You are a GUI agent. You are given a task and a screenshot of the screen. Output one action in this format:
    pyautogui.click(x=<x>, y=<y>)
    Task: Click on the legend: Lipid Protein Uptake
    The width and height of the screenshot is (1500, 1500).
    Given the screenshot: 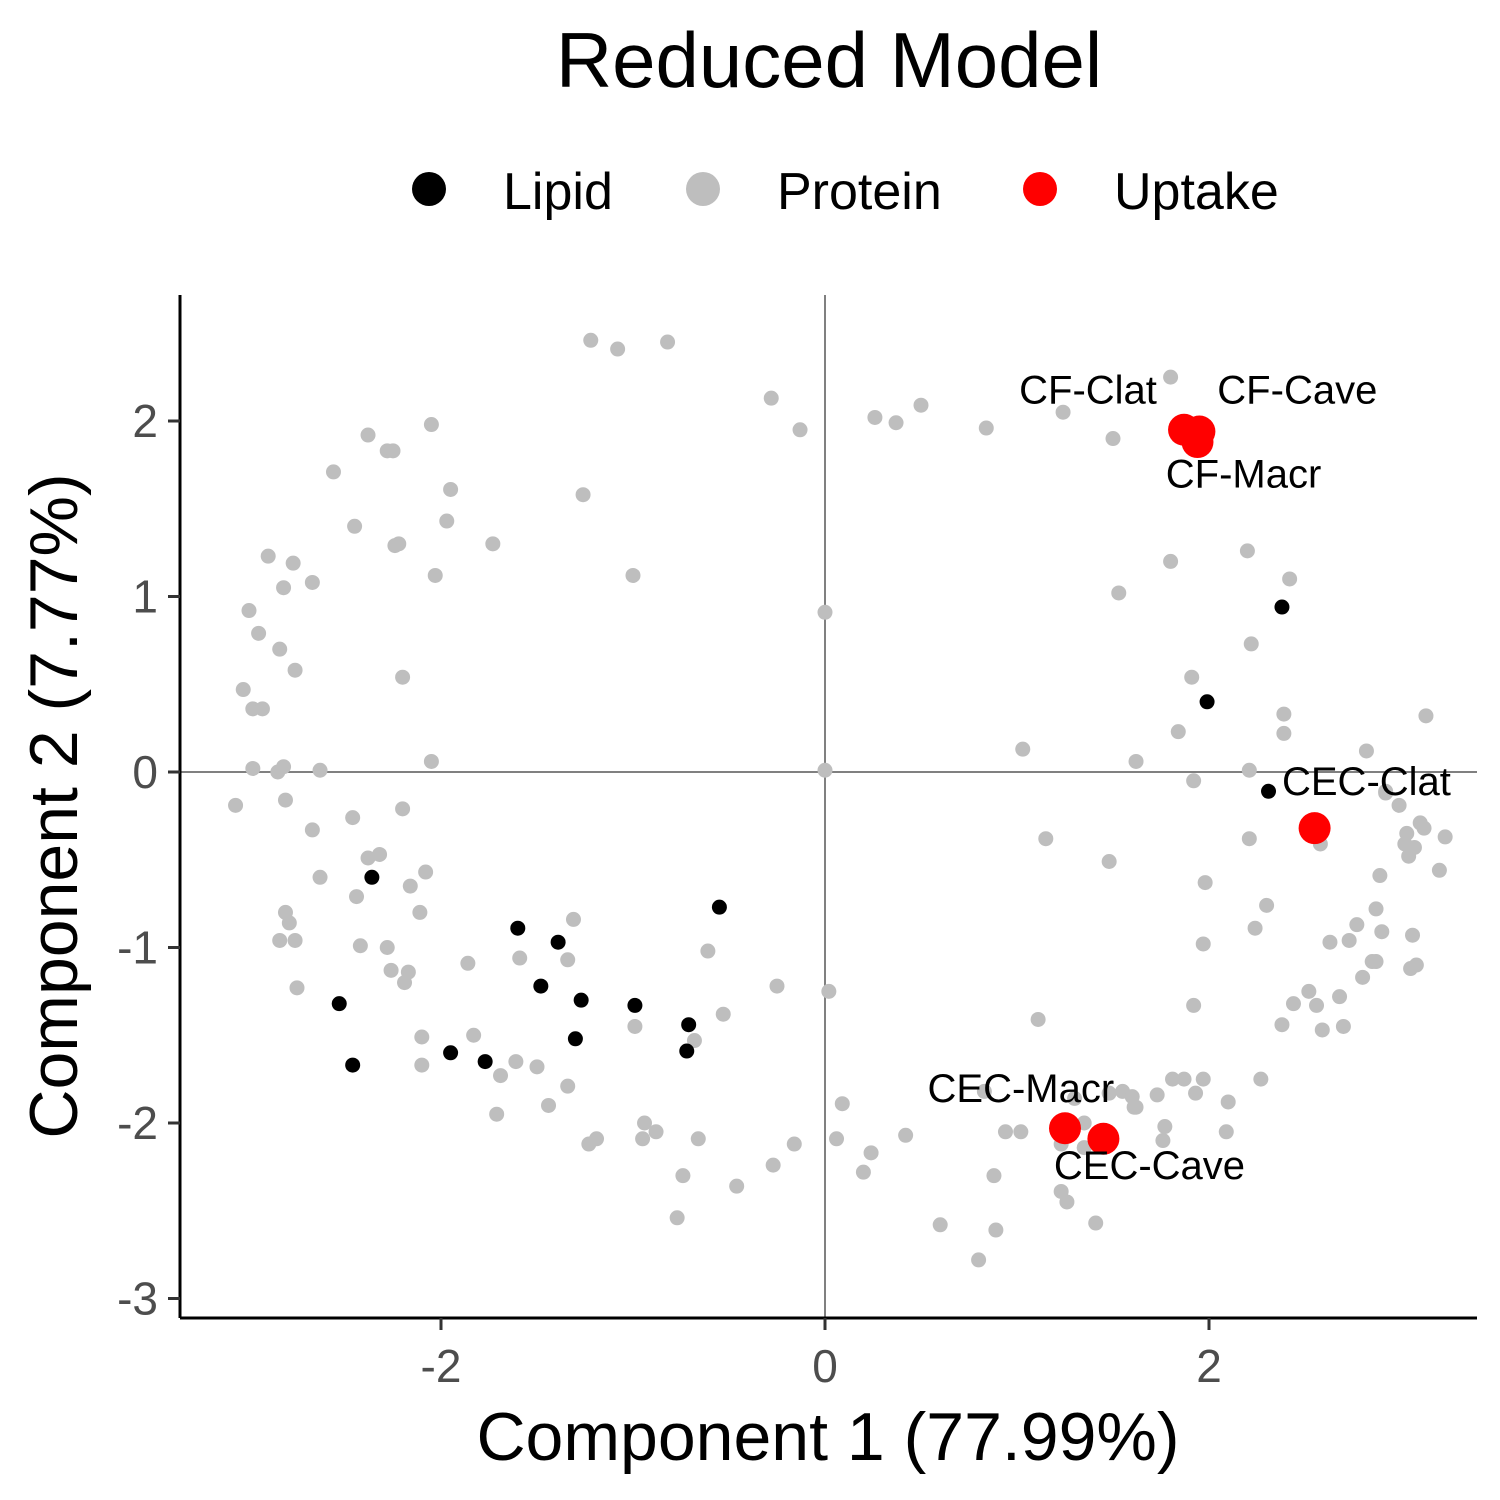 What is the action you would take?
    pyautogui.click(x=845, y=192)
    